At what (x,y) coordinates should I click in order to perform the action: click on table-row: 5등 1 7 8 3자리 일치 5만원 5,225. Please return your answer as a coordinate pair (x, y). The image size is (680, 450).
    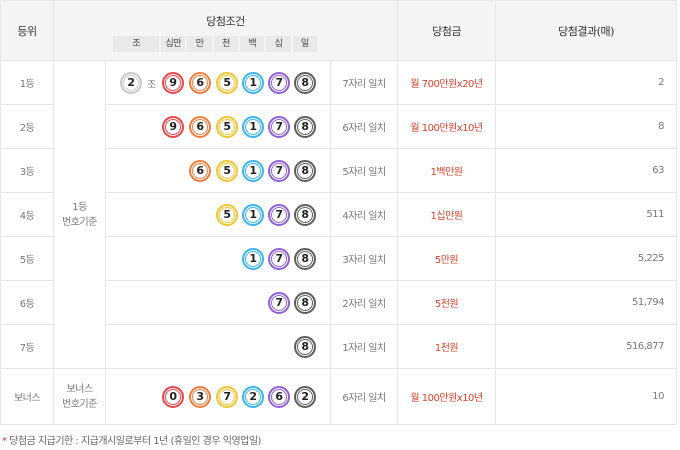
    Looking at the image, I should click on (339, 258).